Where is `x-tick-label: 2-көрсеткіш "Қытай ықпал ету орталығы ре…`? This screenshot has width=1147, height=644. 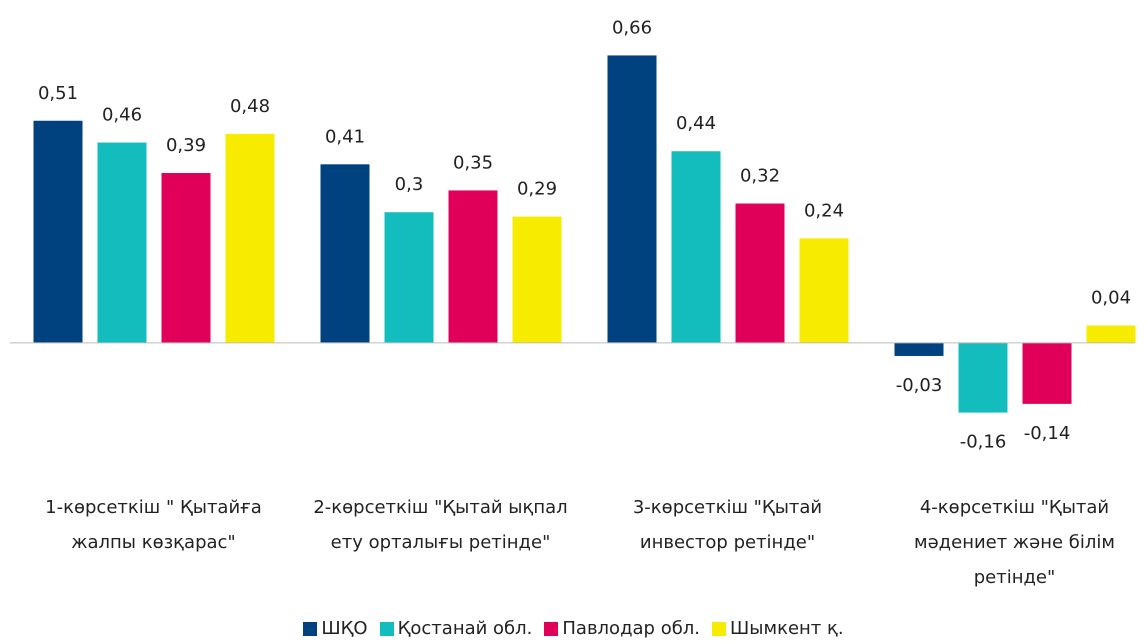
x-tick-label: 2-көрсеткіш "Қытай ықпал ету орталығы ре… is located at coordinates (440, 525).